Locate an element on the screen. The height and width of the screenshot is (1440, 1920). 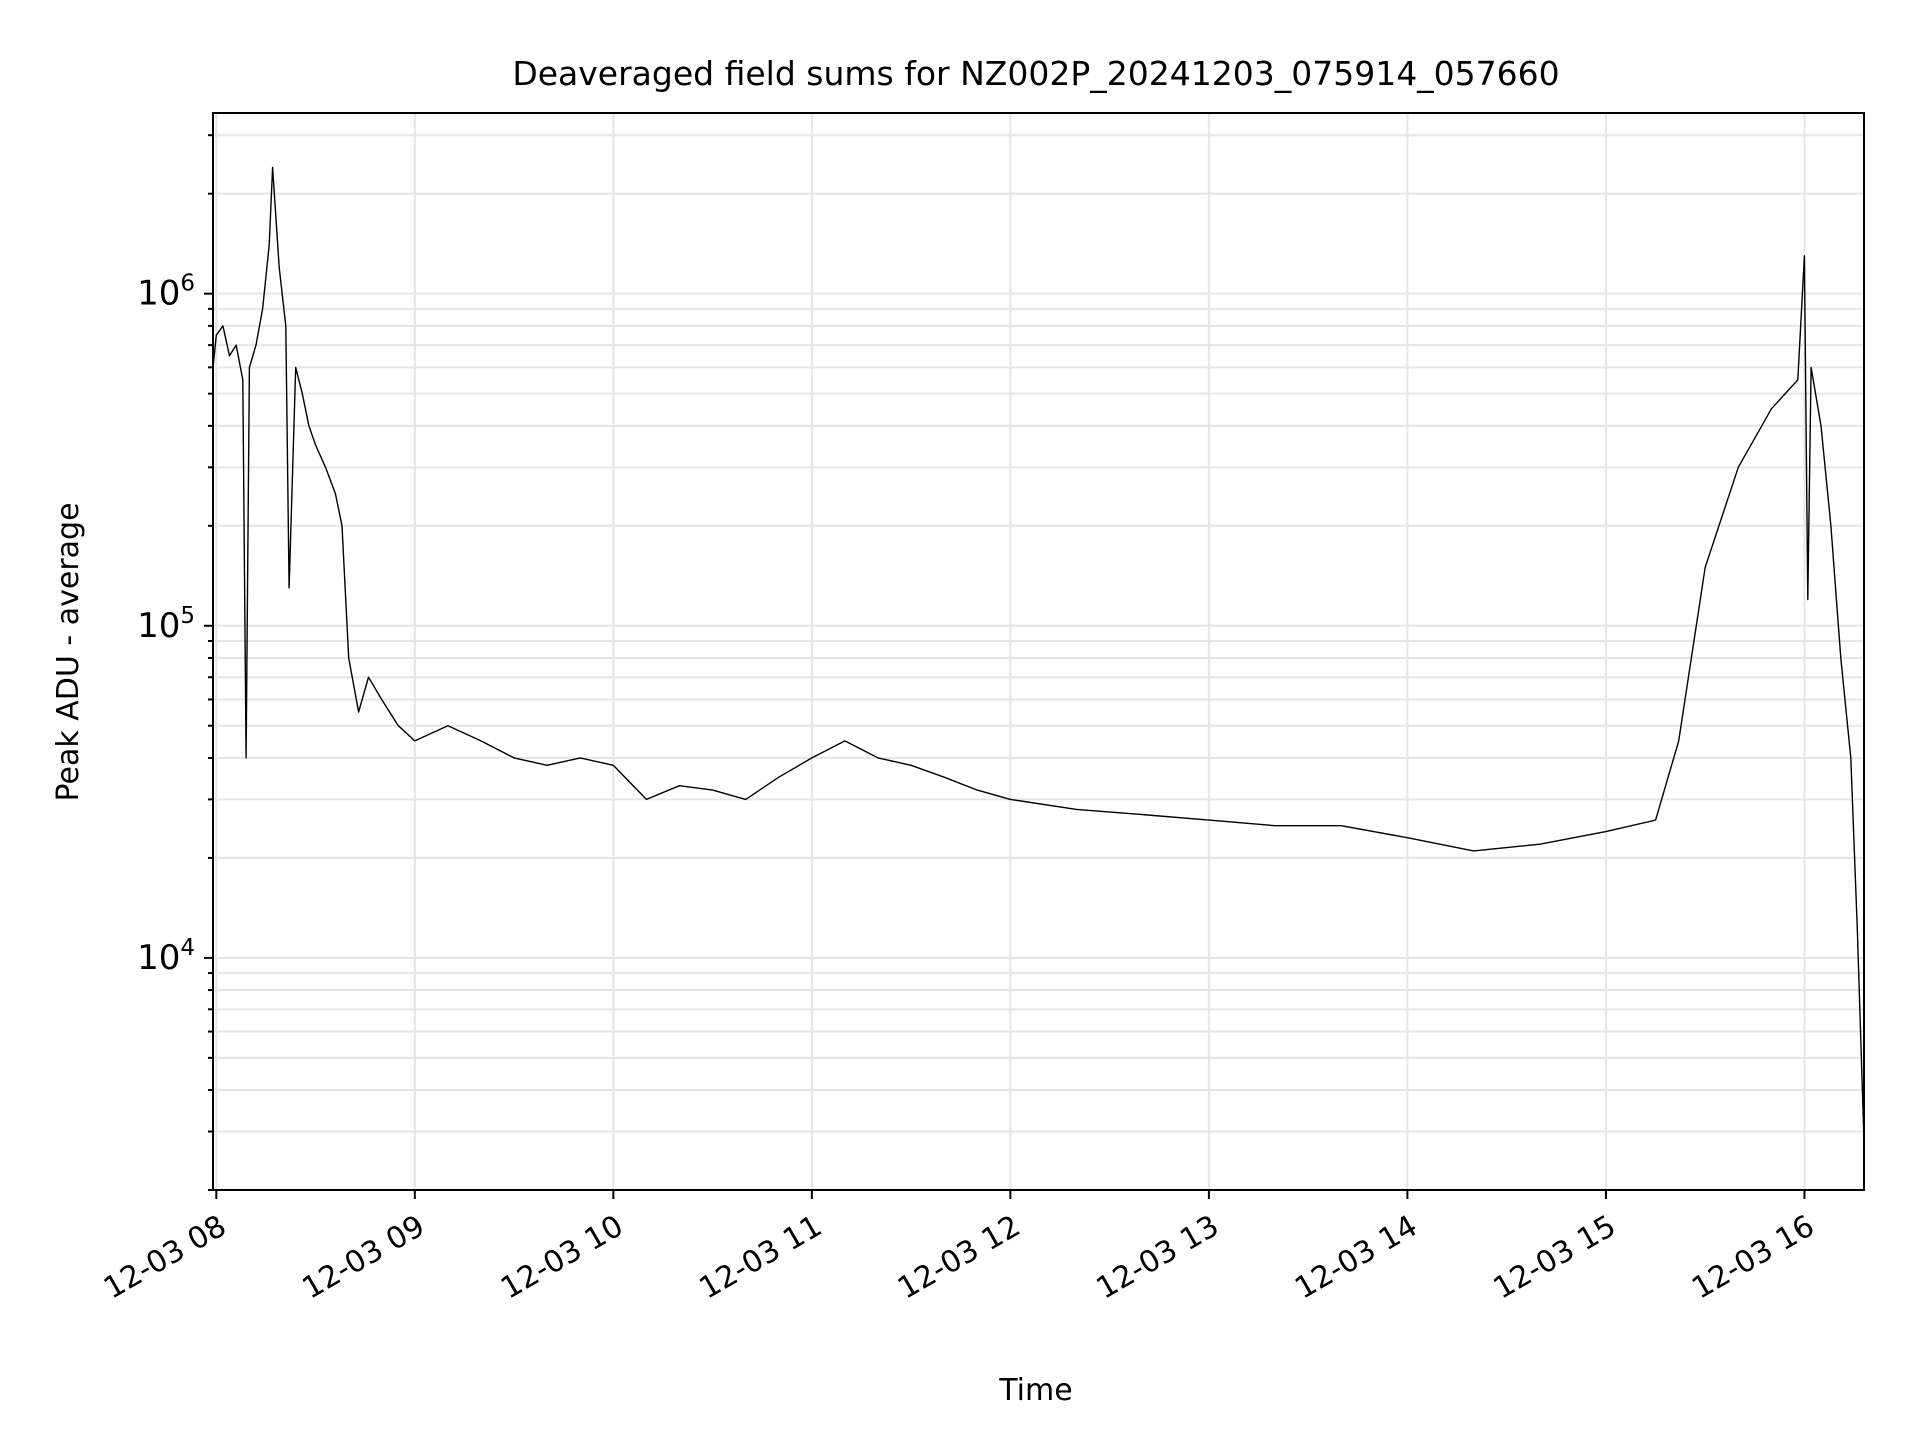
y-axis-label: Peak ADU - average is located at coordinates (68, 651).